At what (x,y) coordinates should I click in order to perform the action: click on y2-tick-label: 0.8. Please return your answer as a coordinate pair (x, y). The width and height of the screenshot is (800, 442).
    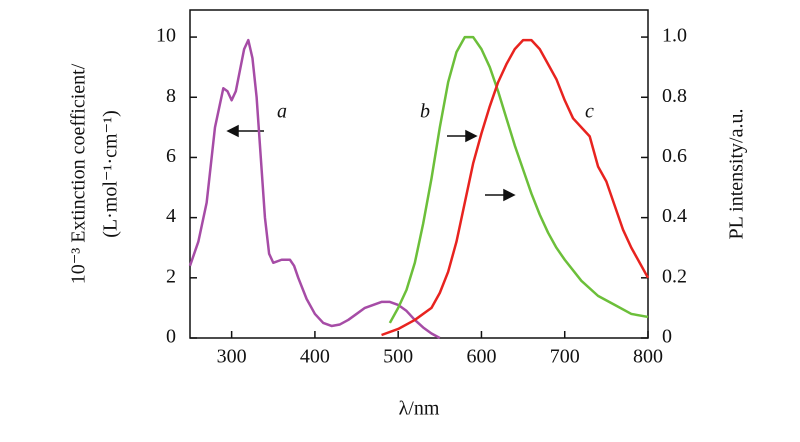
    Looking at the image, I should click on (674, 96).